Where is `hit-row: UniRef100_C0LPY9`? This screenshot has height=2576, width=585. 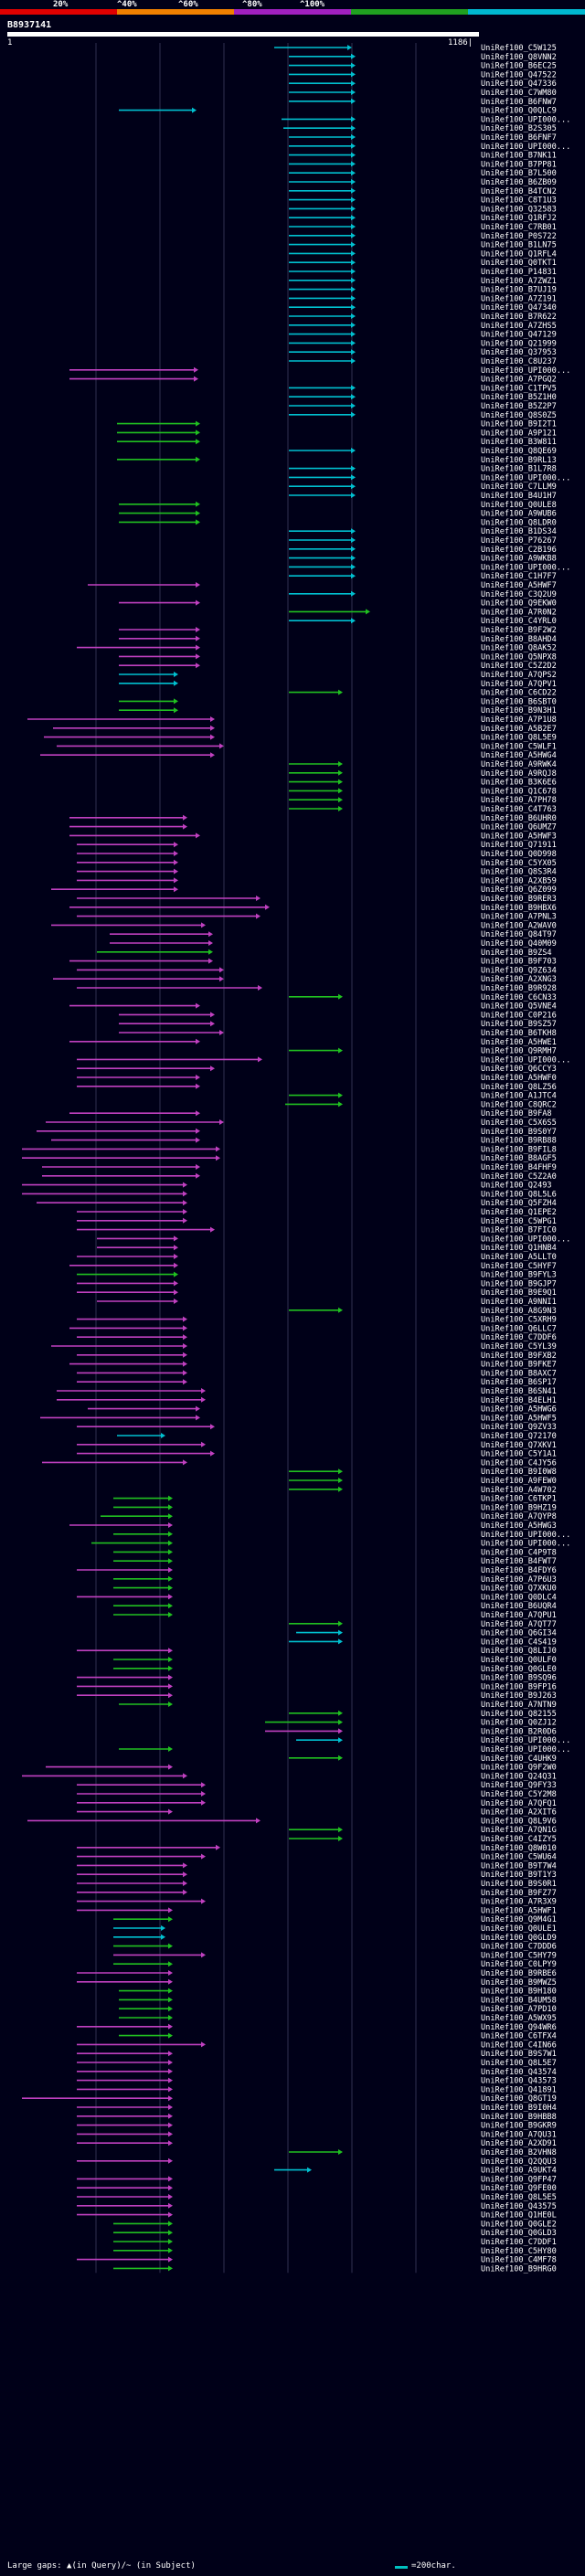 hit-row: UniRef100_C0LPY9 is located at coordinates (335, 1964).